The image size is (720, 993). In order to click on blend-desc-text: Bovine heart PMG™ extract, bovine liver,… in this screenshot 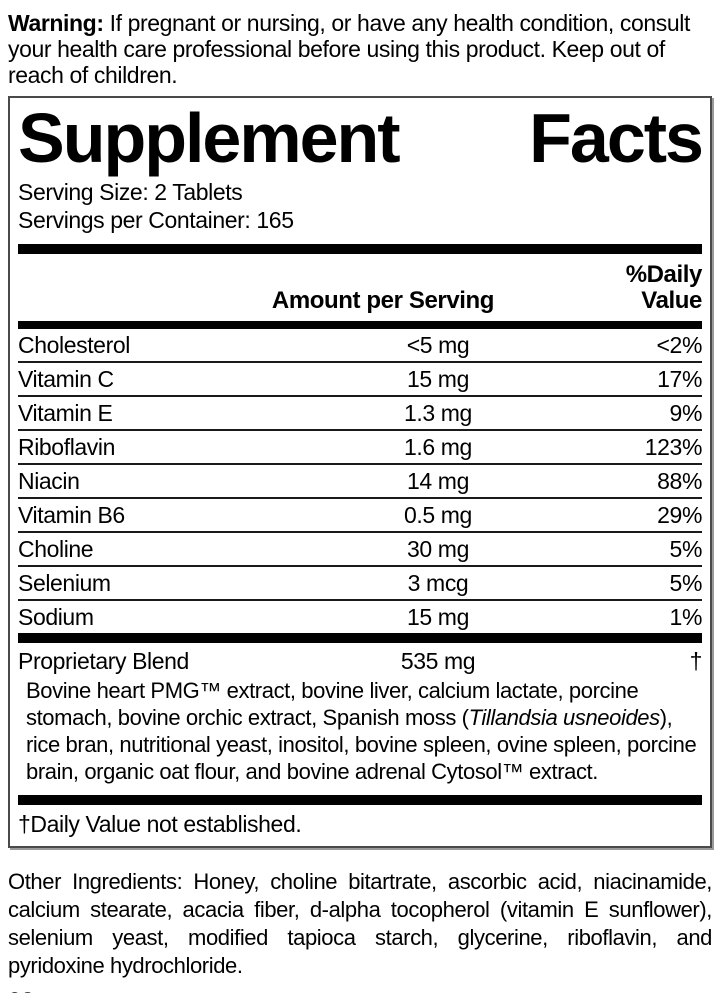, I will do `click(332, 704)`.